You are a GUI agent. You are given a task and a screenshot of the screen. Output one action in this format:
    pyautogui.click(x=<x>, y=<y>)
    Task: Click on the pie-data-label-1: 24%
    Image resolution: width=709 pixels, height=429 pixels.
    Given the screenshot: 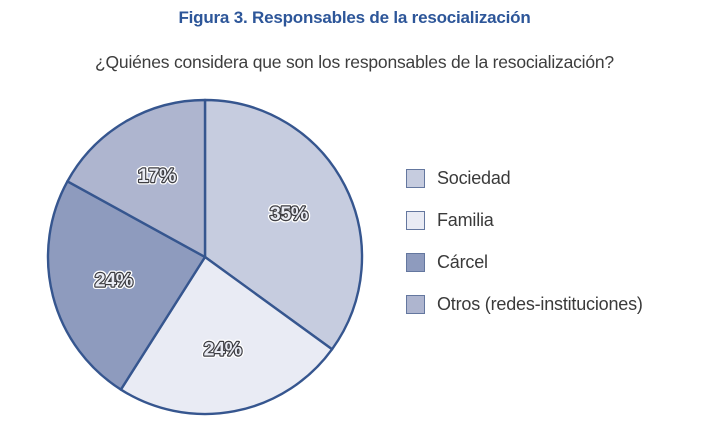 What is the action you would take?
    pyautogui.click(x=223, y=350)
    